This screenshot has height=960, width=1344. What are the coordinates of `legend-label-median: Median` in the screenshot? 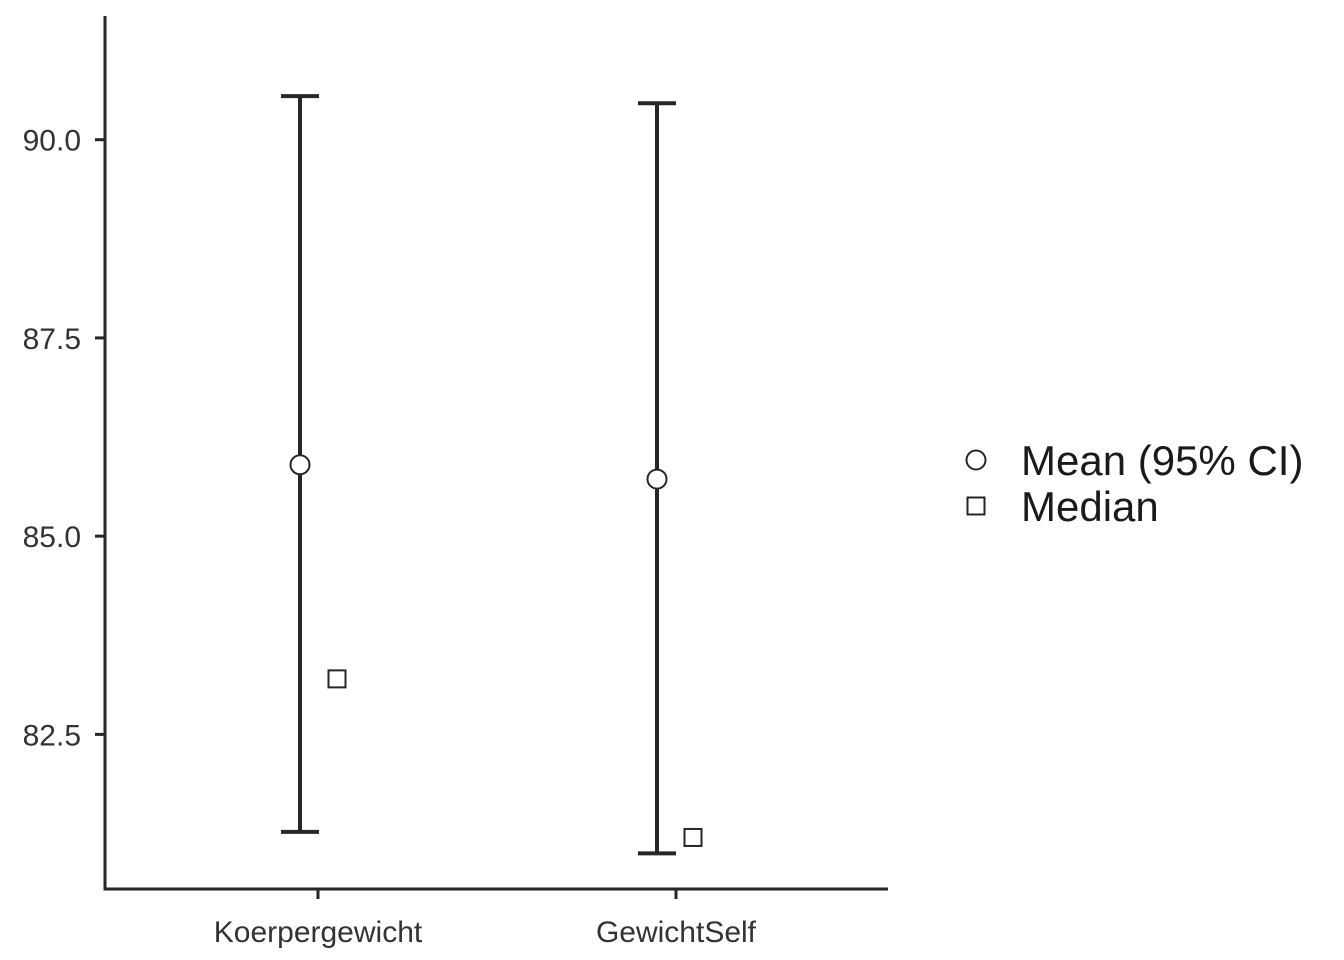 It's located at (1090, 506).